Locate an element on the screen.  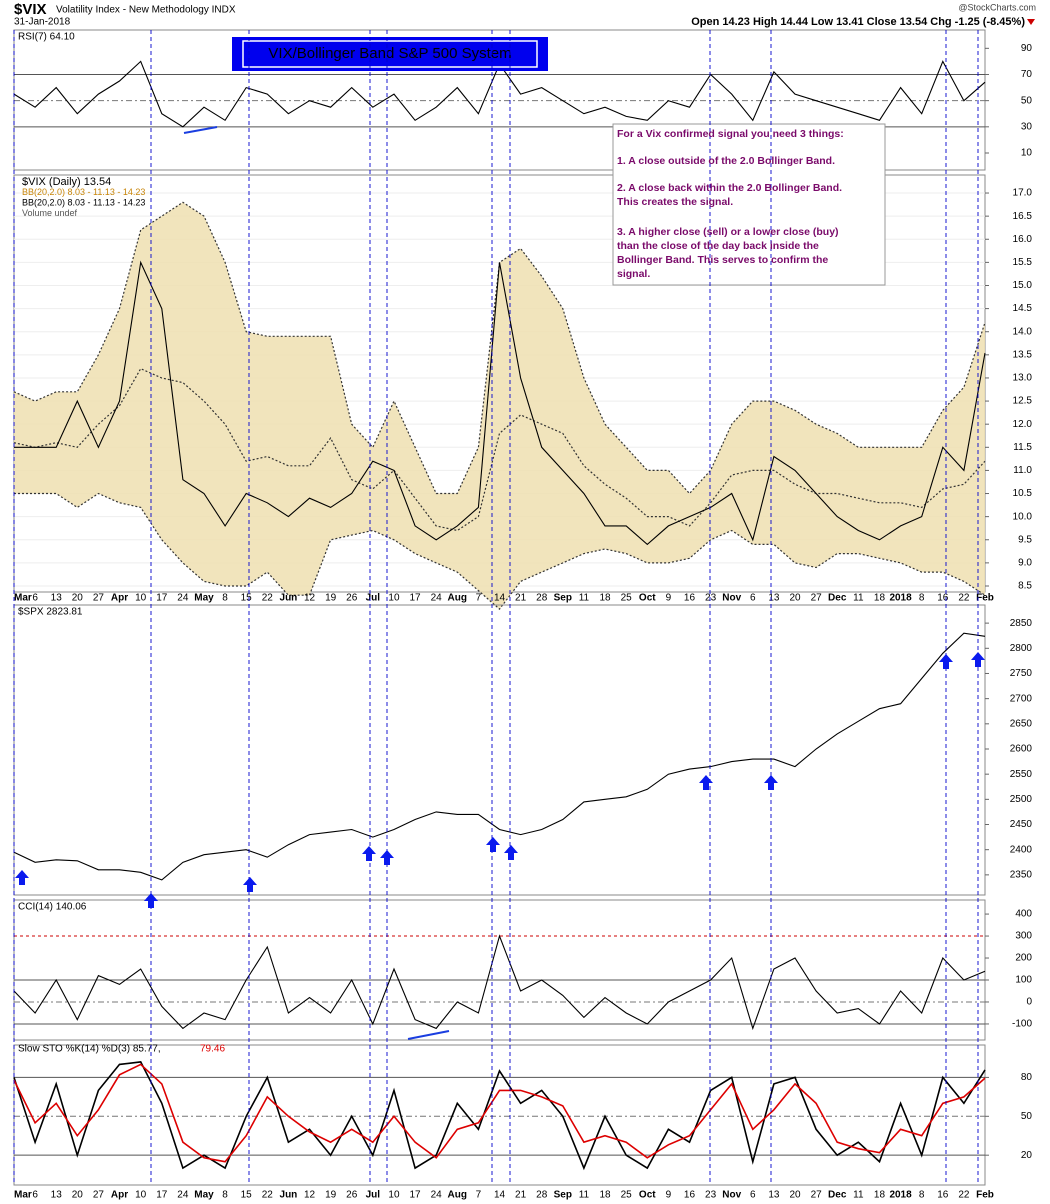
down-arrow is located at coordinates (1031, 22).